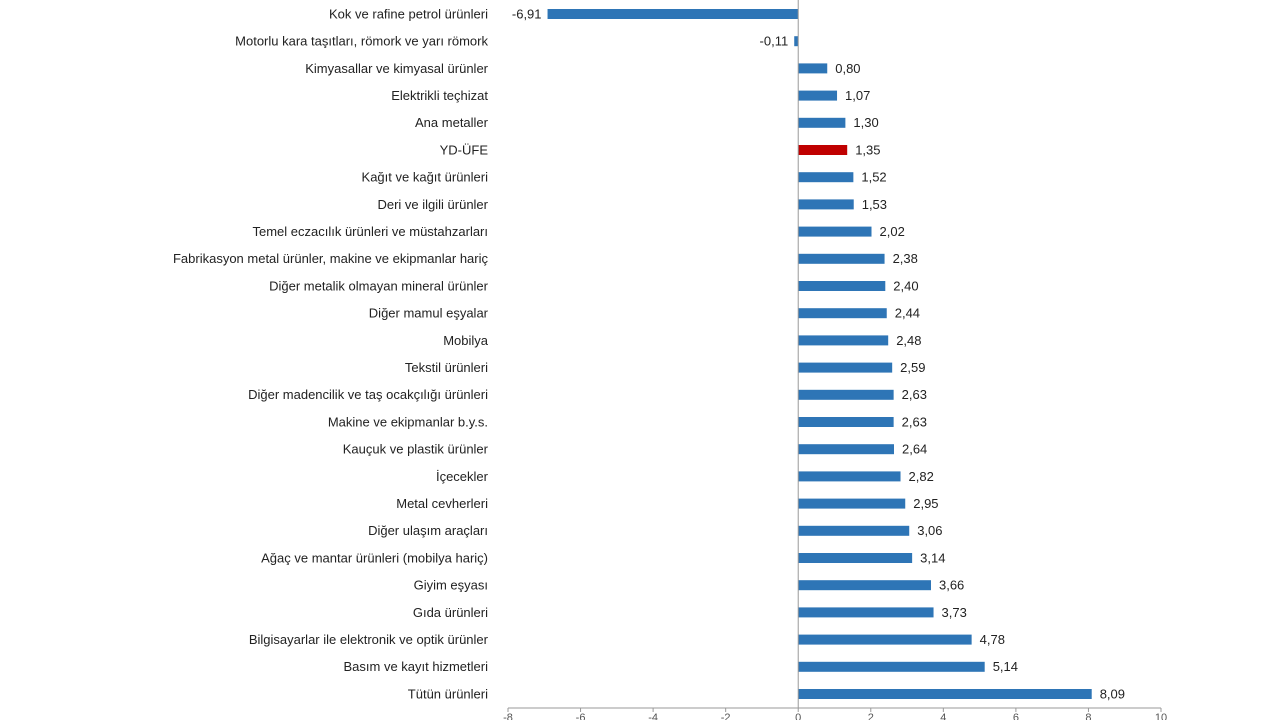 The height and width of the screenshot is (720, 1280). What do you see at coordinates (951, 585) in the screenshot?
I see `value-label: 3,66` at bounding box center [951, 585].